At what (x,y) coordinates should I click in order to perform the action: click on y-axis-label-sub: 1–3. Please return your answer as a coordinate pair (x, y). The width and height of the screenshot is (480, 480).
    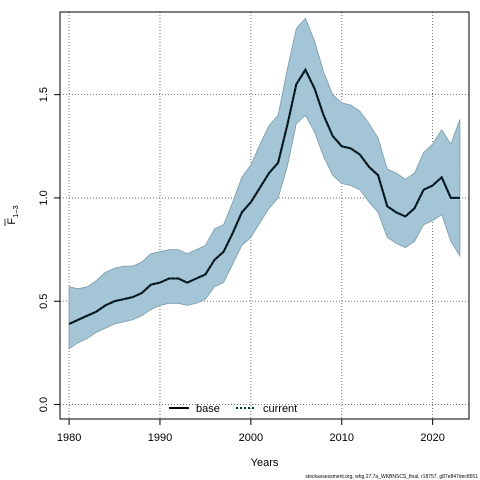
    Looking at the image, I should click on (15, 211).